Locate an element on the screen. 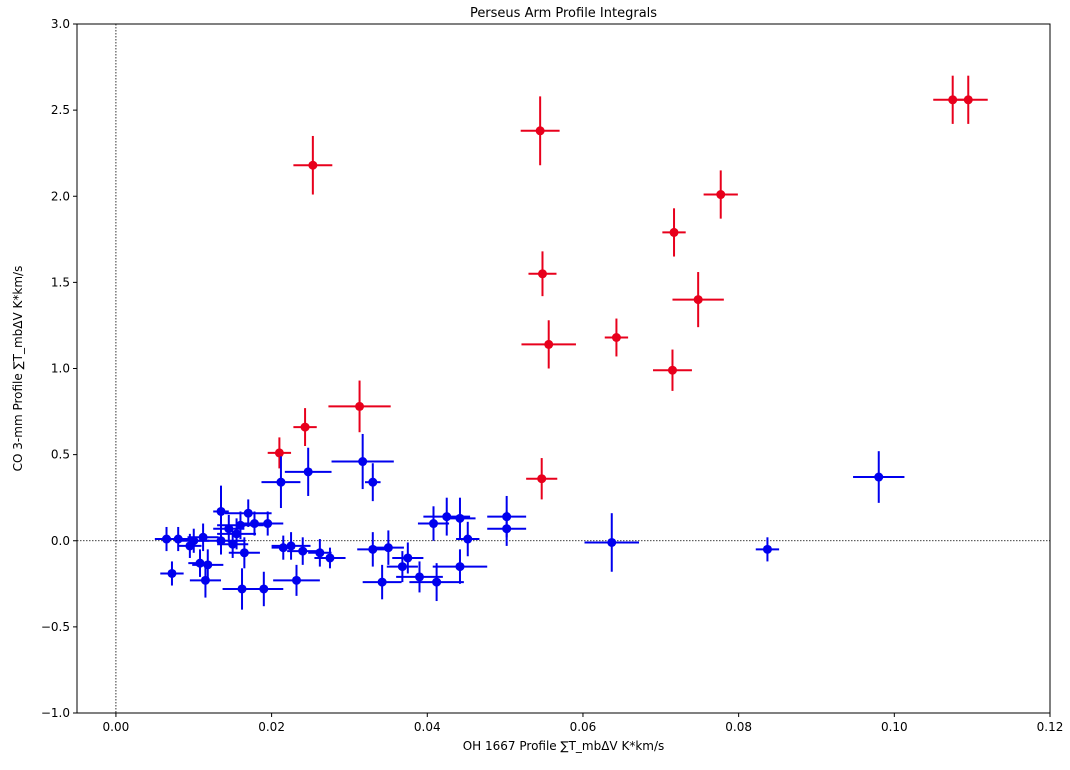 The image size is (1070, 770). x-axis-label: OH 1667 Profile ∑T_mbΔV K*km/s is located at coordinates (564, 746).